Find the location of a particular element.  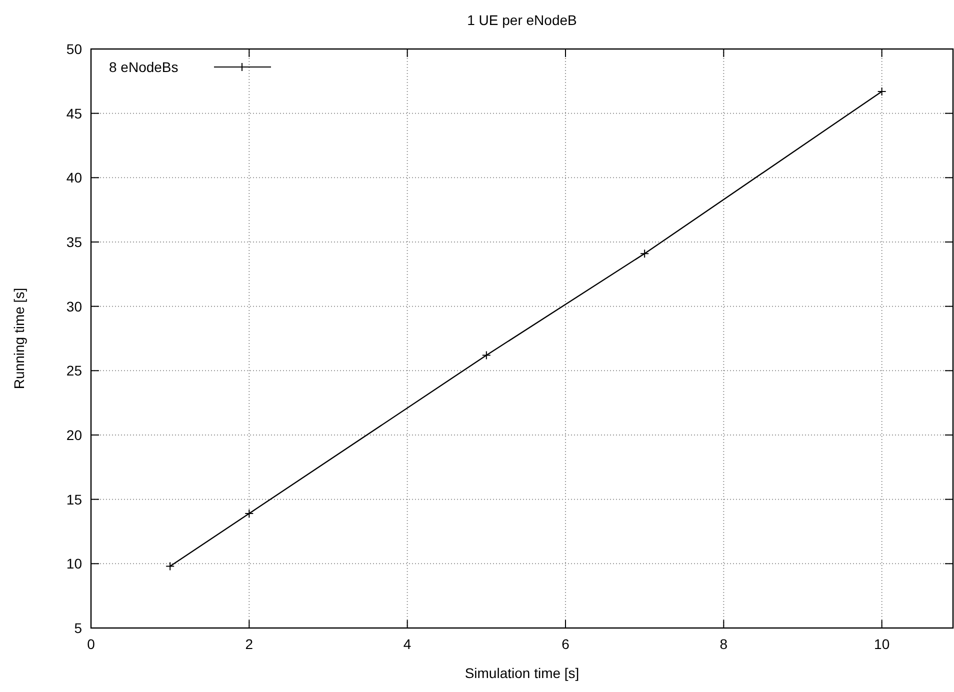

y-tick-label: 5 is located at coordinates (78, 628).